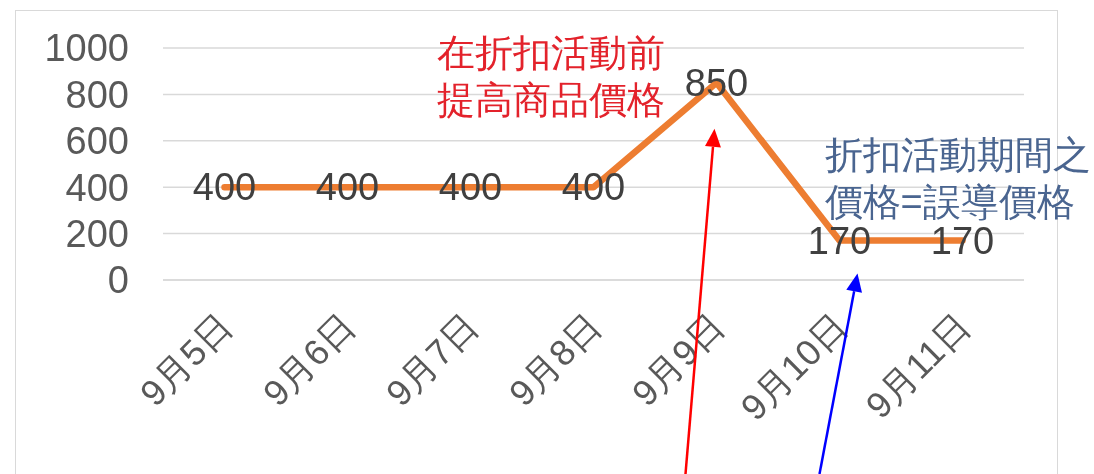 This screenshot has width=1094, height=474. What do you see at coordinates (97, 94) in the screenshot?
I see `y-tick-label: 800` at bounding box center [97, 94].